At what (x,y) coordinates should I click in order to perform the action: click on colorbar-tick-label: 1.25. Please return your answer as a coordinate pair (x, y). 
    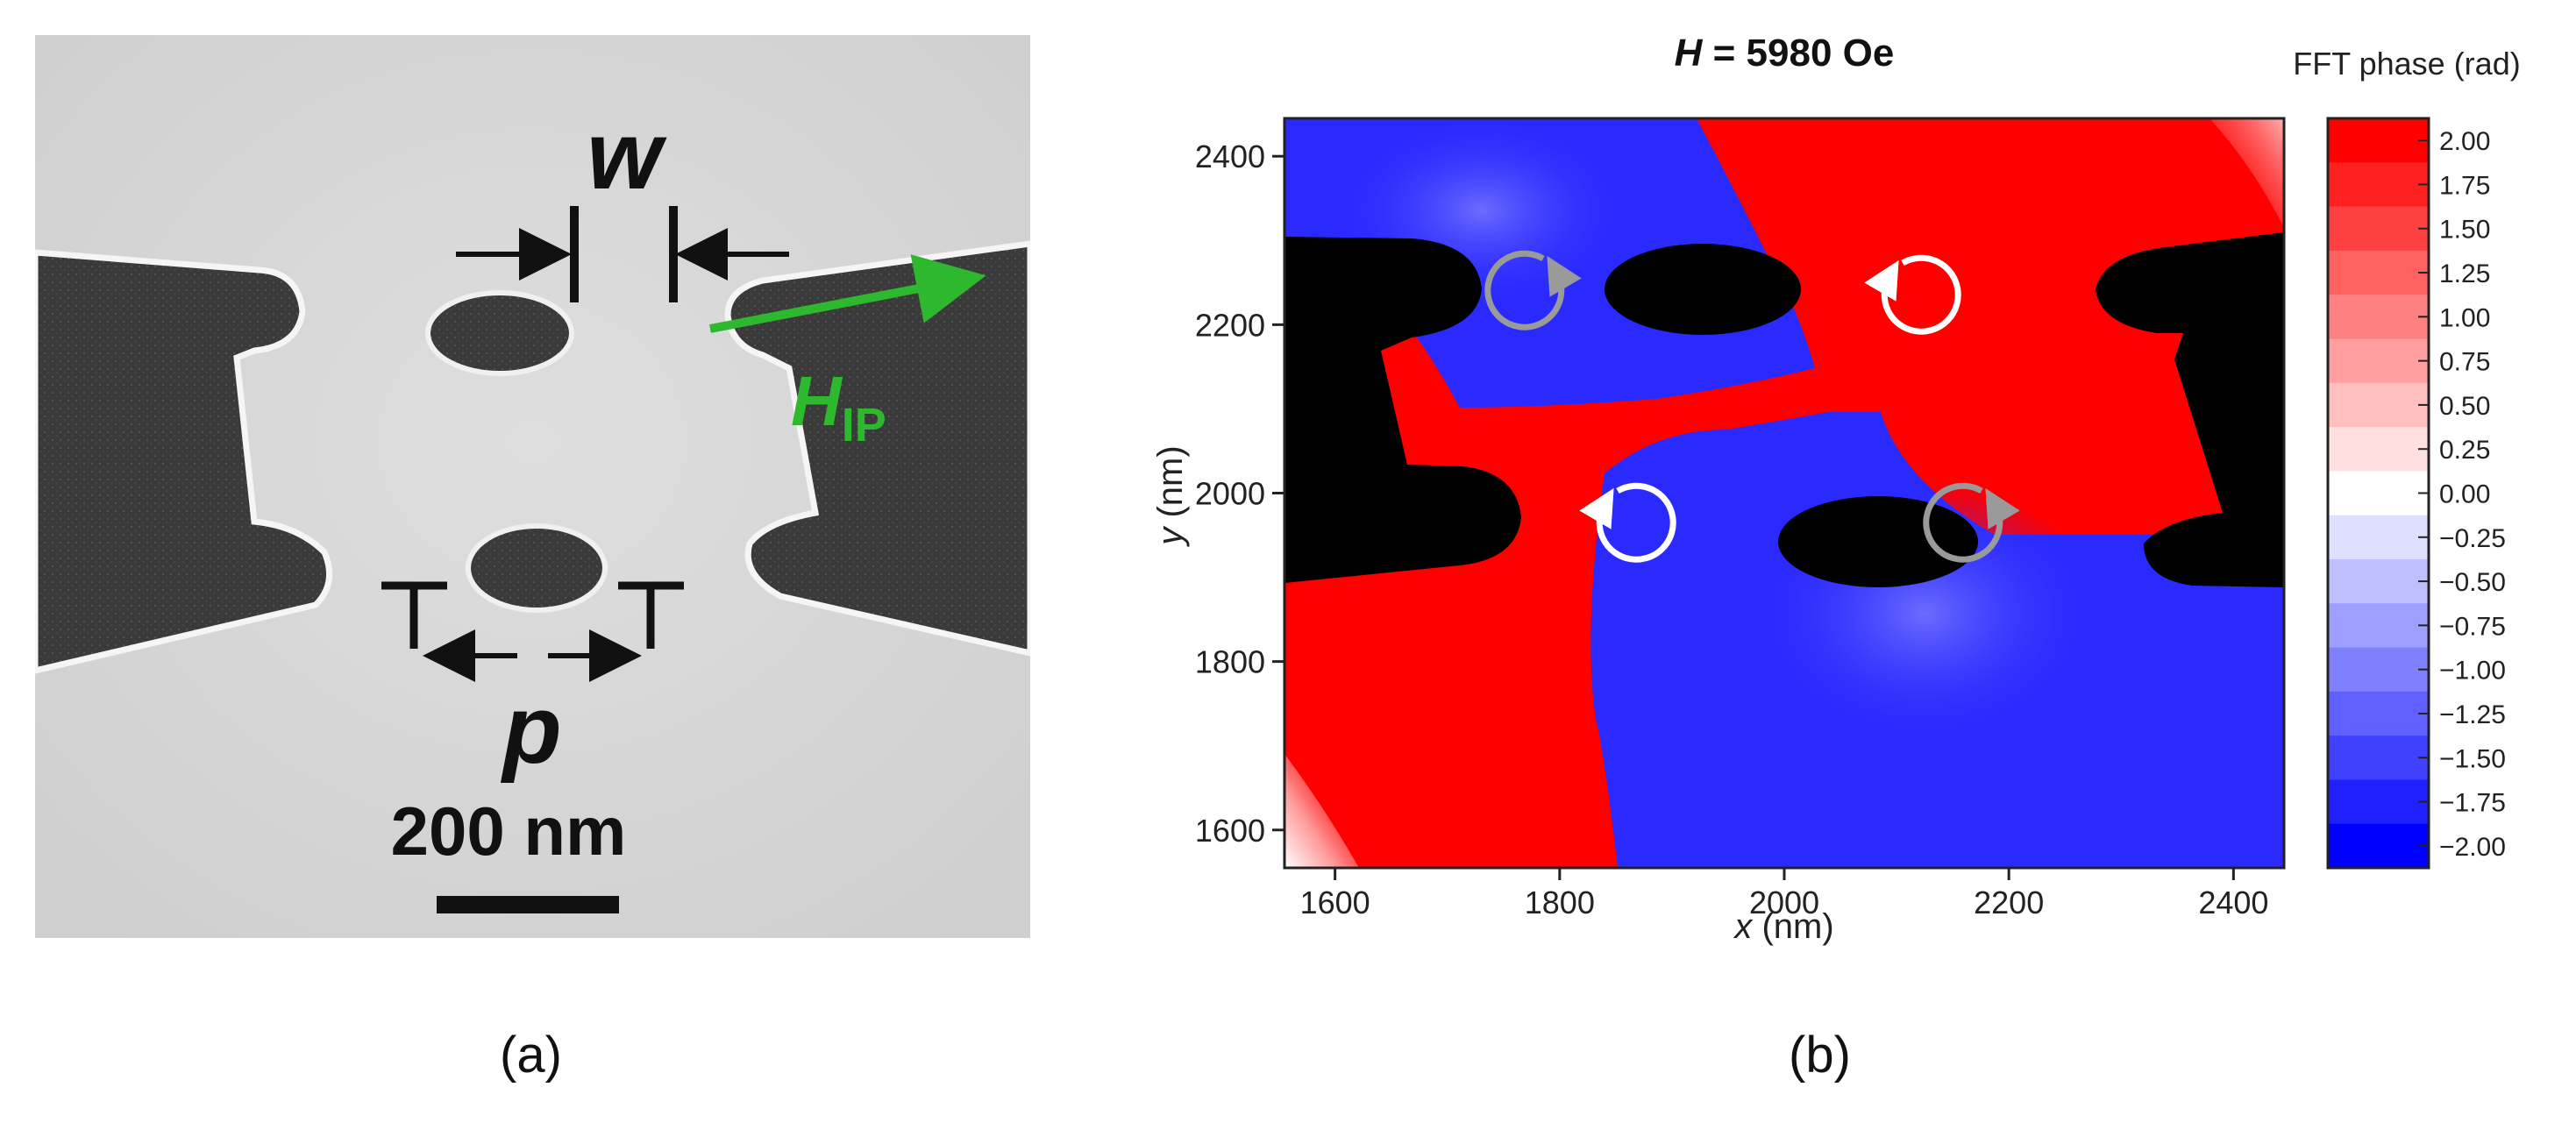
    Looking at the image, I should click on (2464, 273).